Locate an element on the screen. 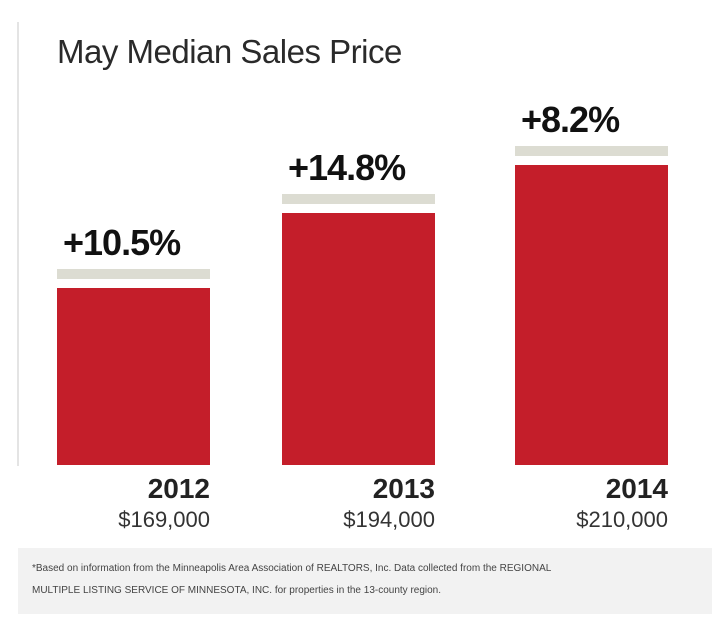  price-label: $169,000 is located at coordinates (164, 519).